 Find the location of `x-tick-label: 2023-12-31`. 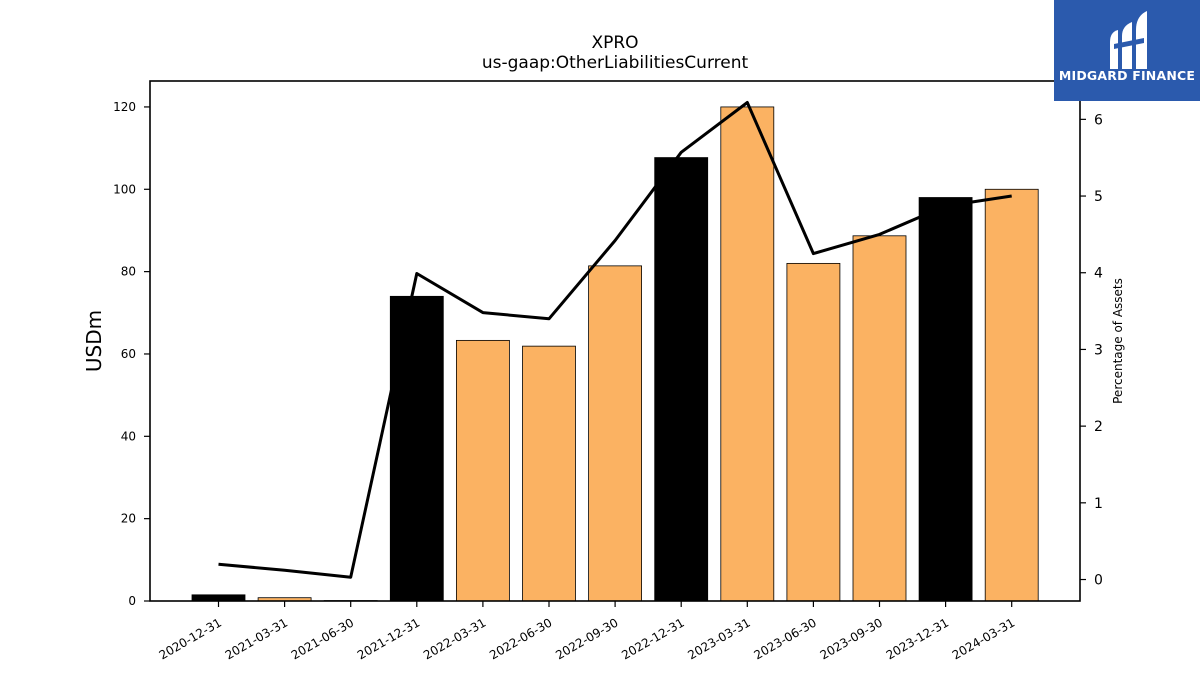

x-tick-label: 2023-12-31 is located at coordinates (917, 638).